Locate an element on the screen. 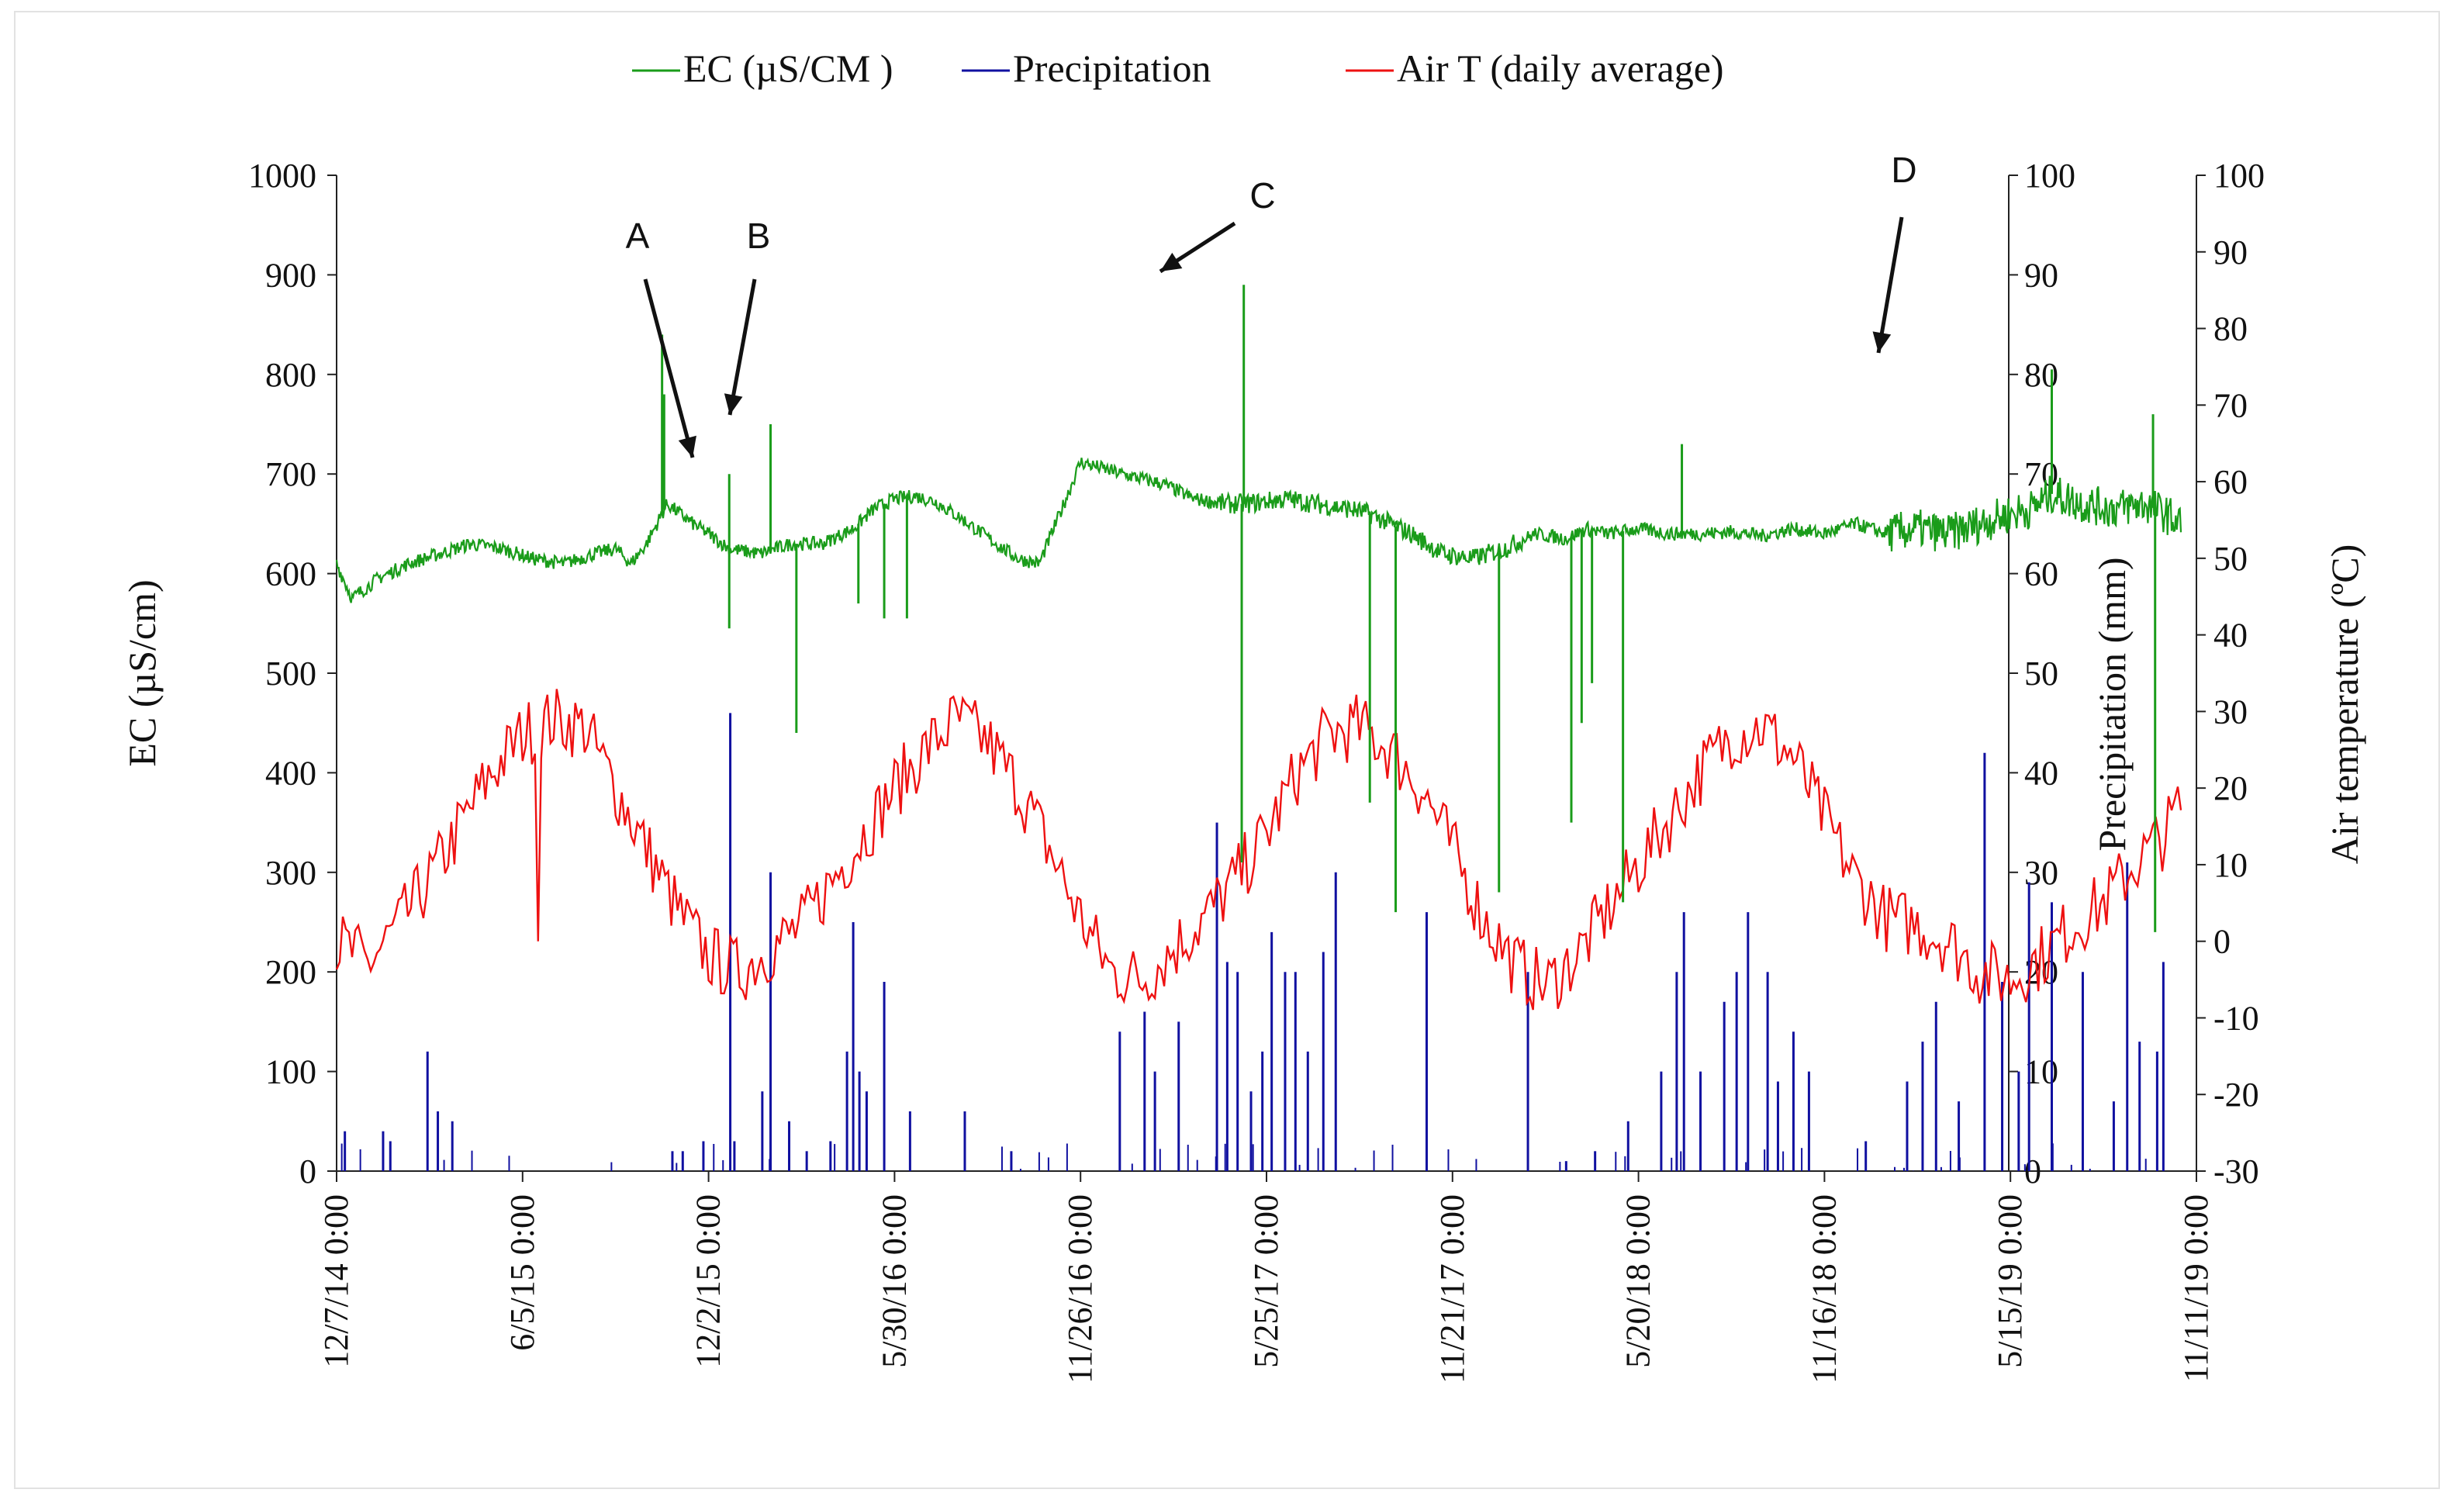 Image resolution: width=2464 pixels, height=1510 pixels. ec-tick-label: 1000 is located at coordinates (282, 176).